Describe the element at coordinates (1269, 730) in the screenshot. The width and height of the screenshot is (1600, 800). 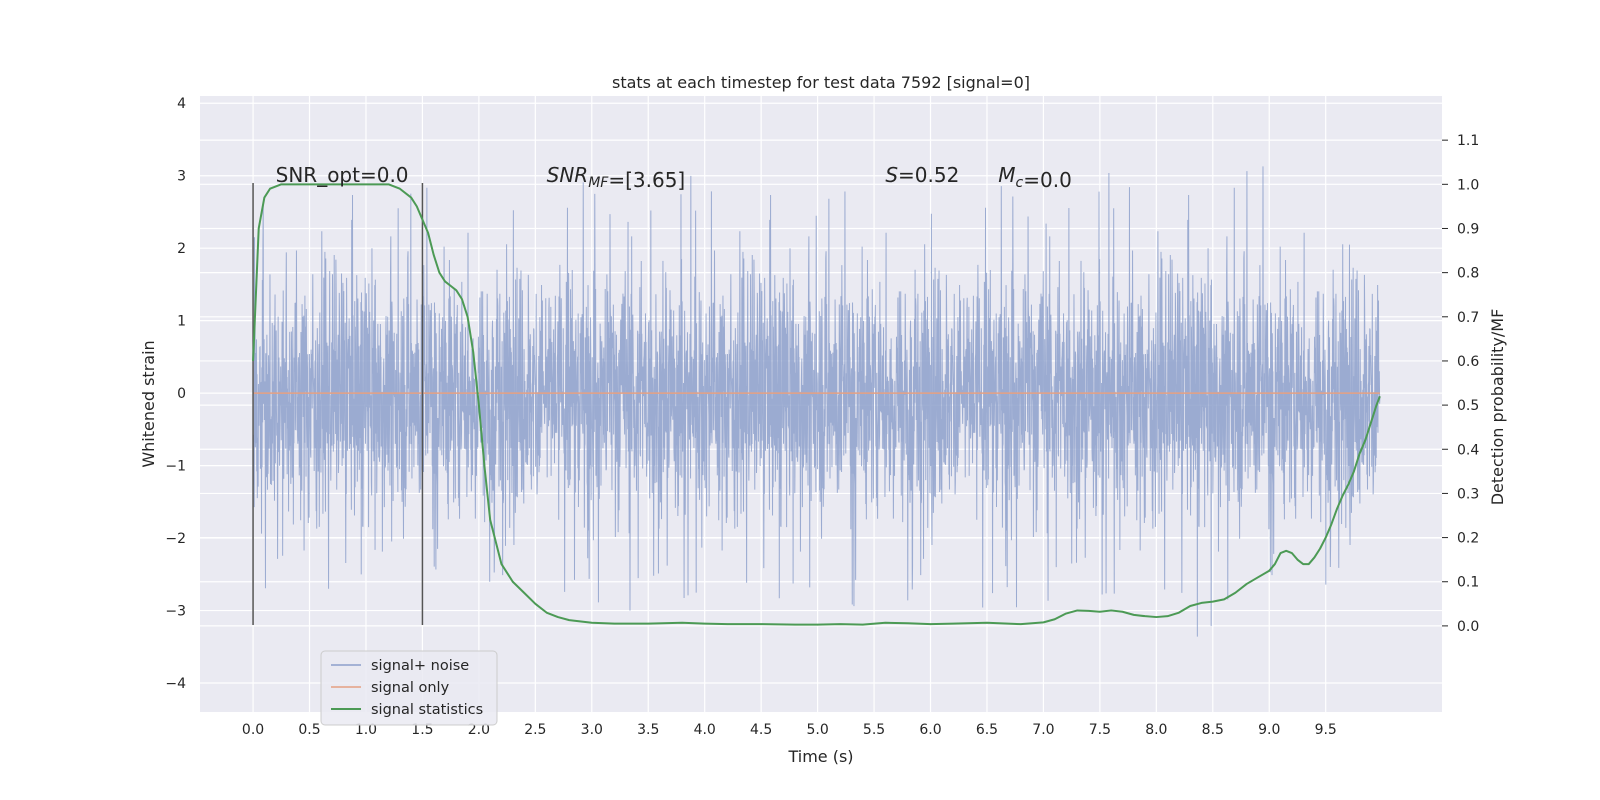
I see `x-tick-label: 9.0` at that location.